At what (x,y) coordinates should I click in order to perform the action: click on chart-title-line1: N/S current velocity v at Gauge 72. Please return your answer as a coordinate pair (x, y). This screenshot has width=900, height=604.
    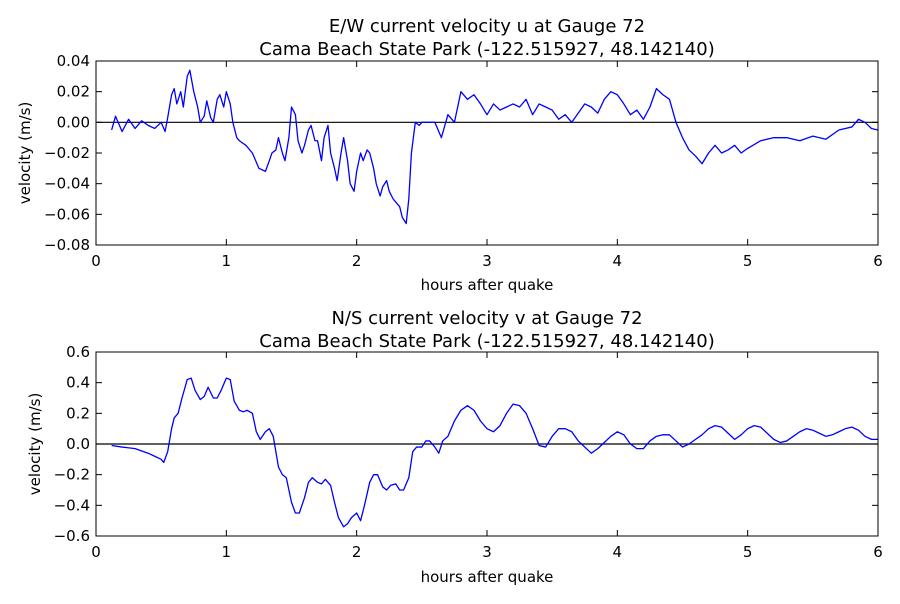
    Looking at the image, I should click on (486, 318).